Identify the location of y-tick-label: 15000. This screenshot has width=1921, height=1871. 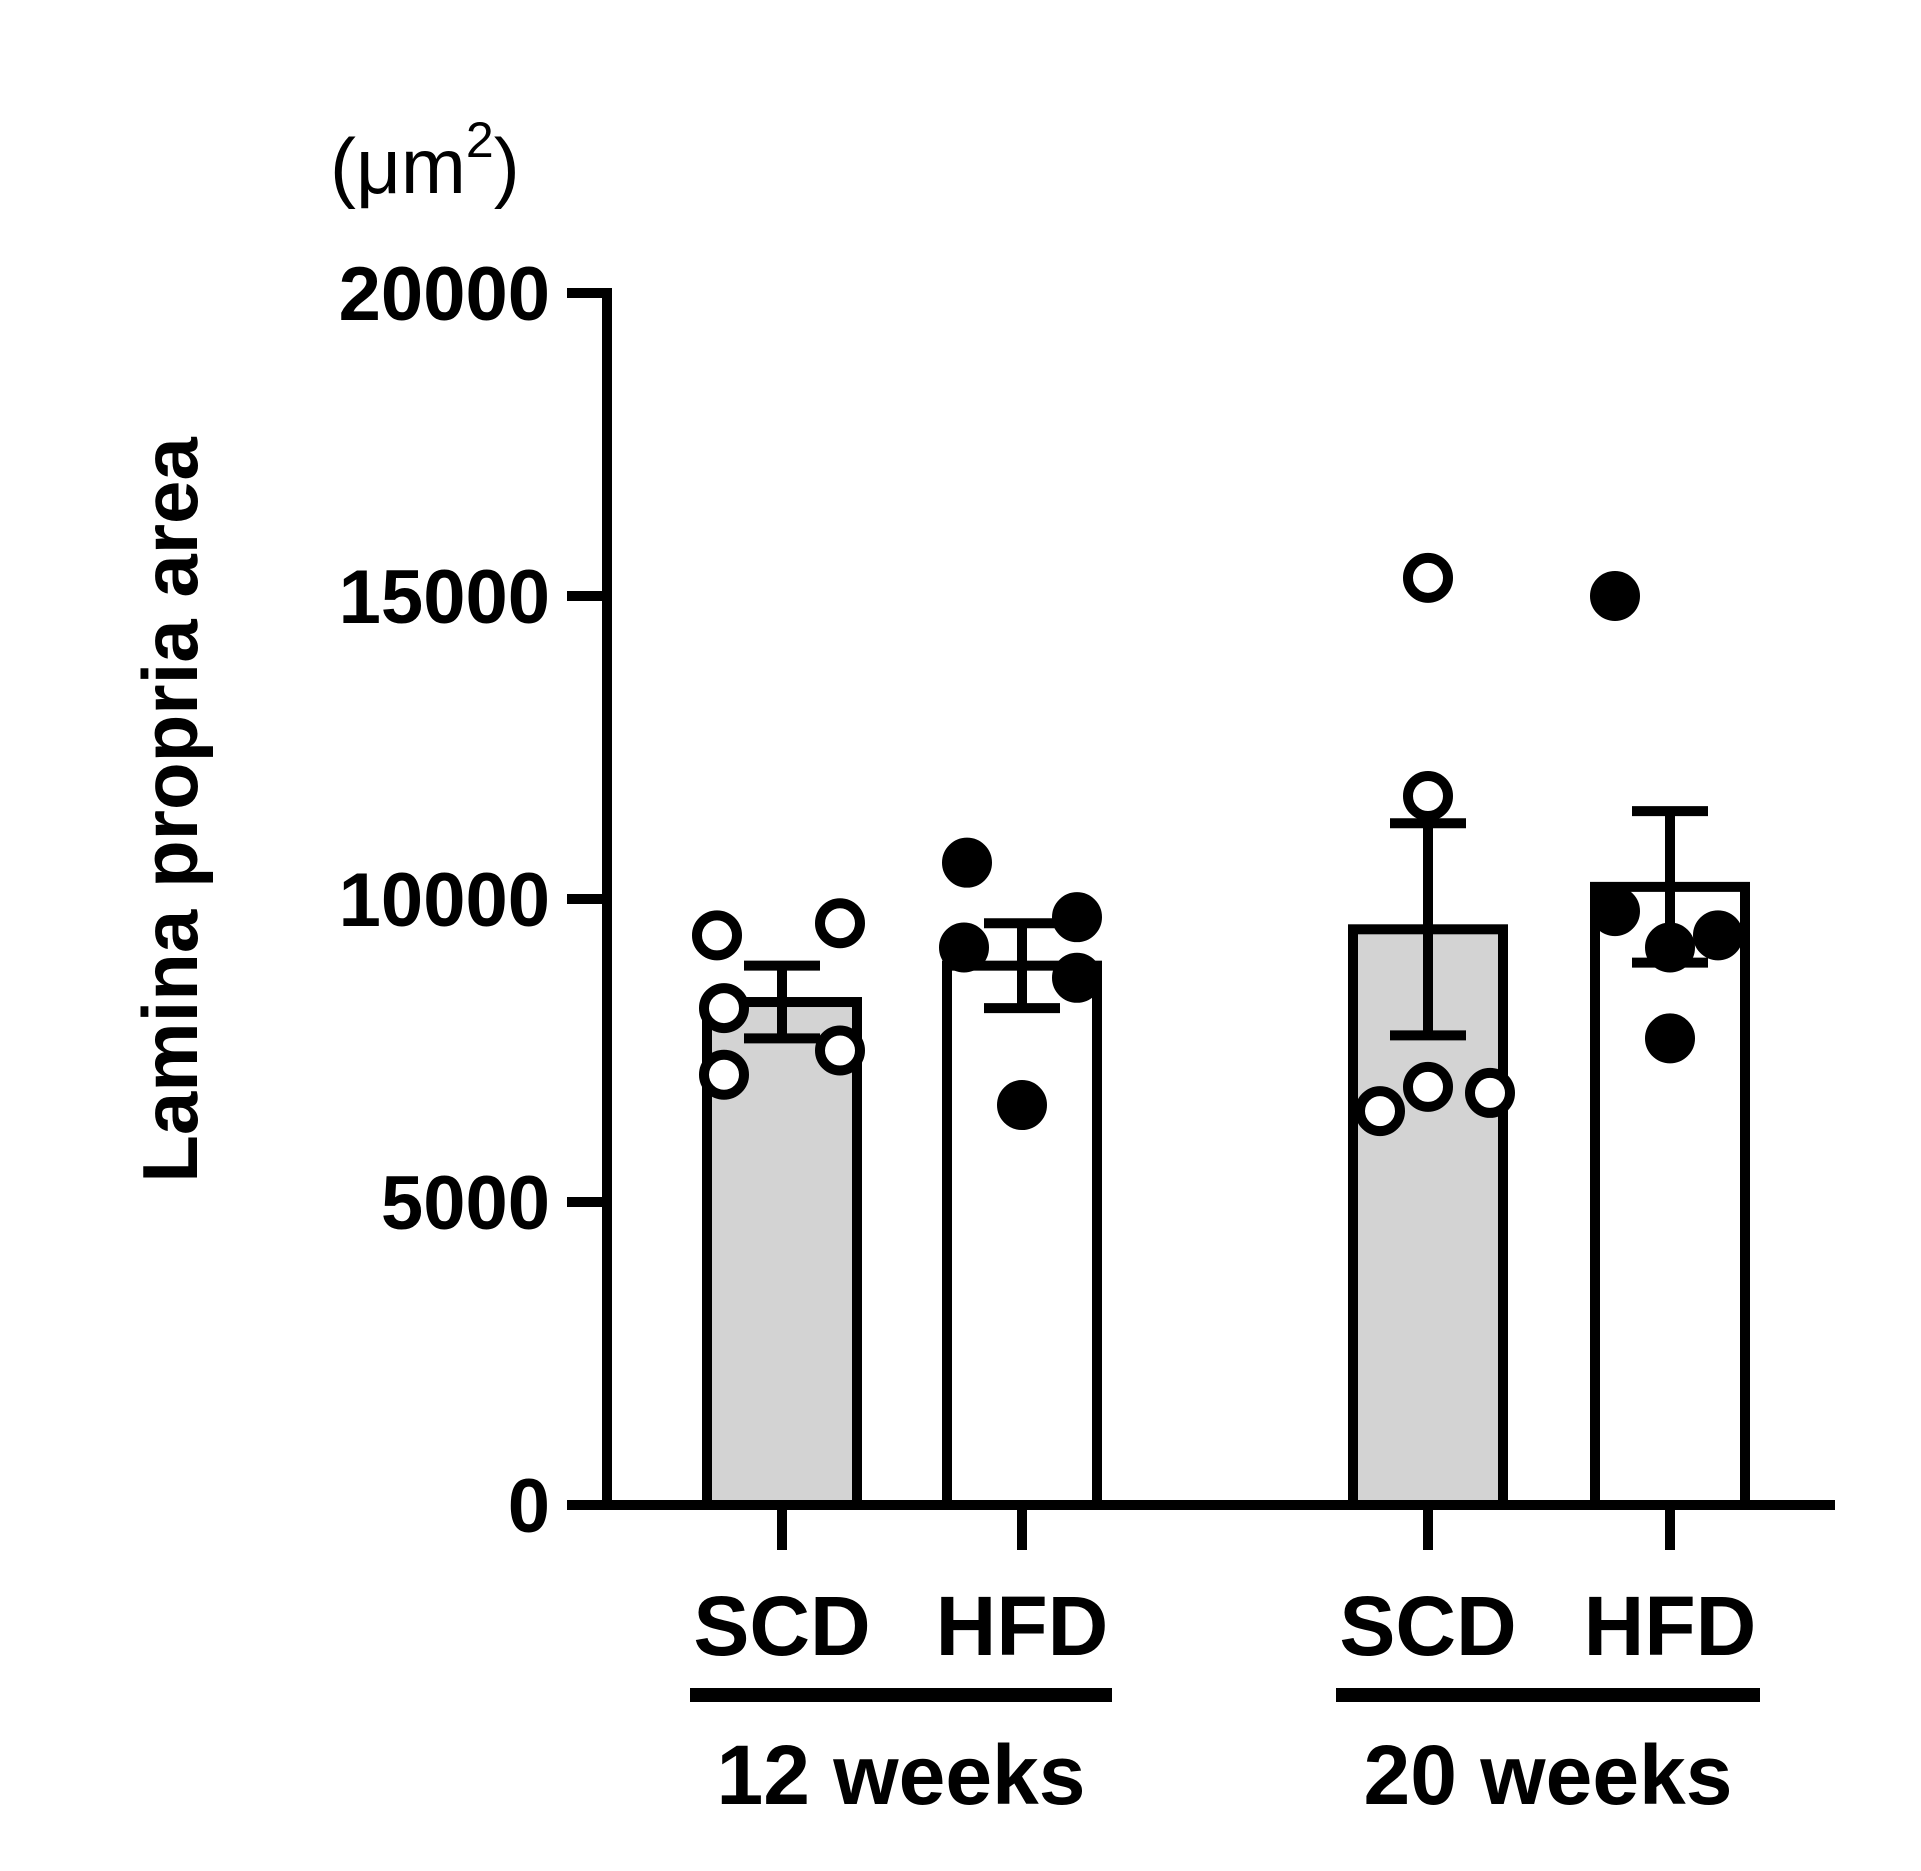
(444, 597).